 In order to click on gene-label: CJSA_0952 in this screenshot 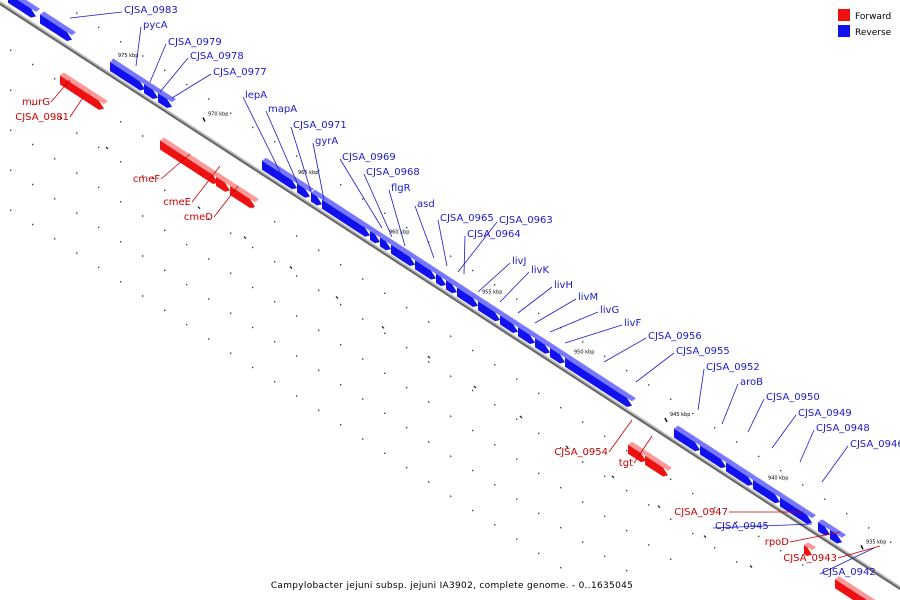, I will do `click(733, 367)`.